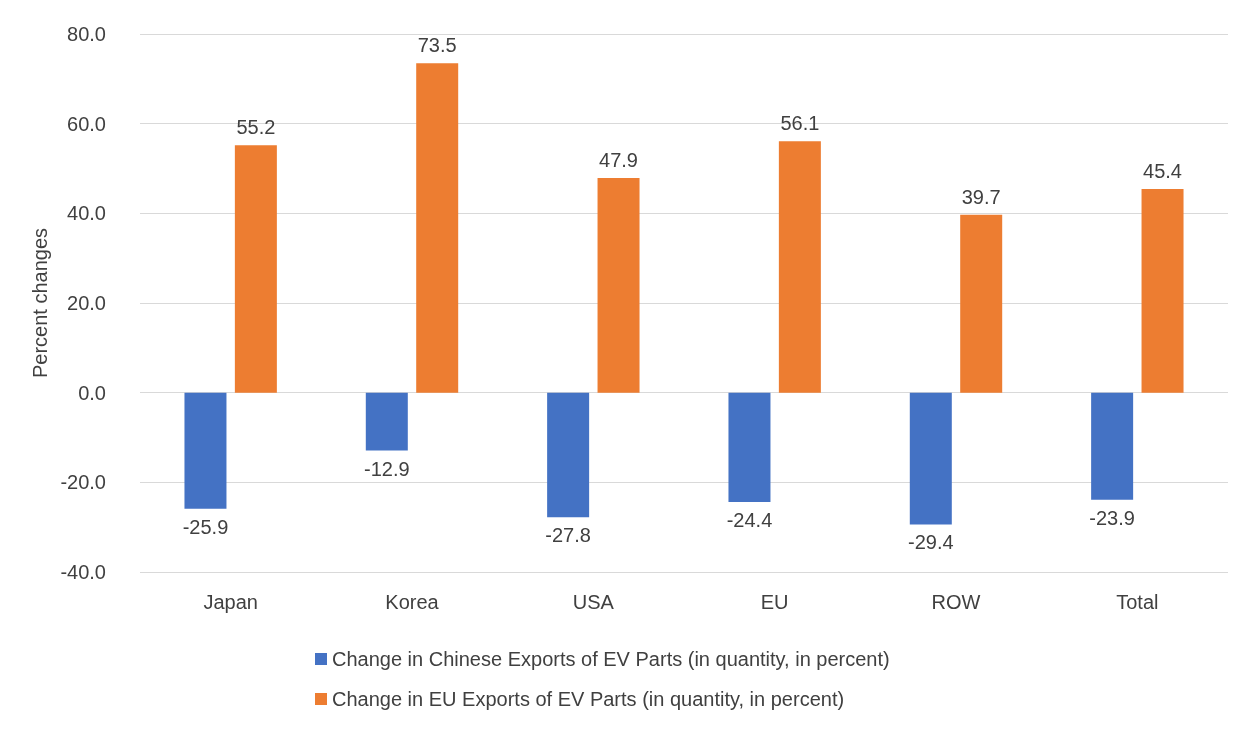  I want to click on data-label: 39.7, so click(981, 196).